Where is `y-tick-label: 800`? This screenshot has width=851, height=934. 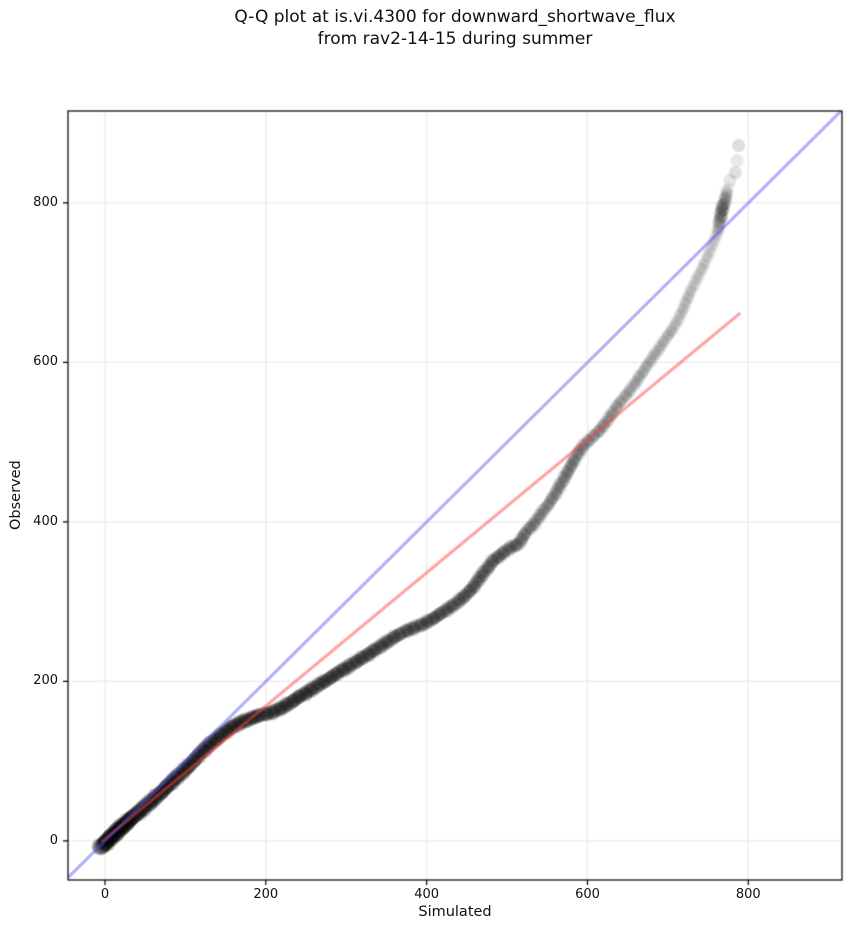
y-tick-label: 800 is located at coordinates (45, 202).